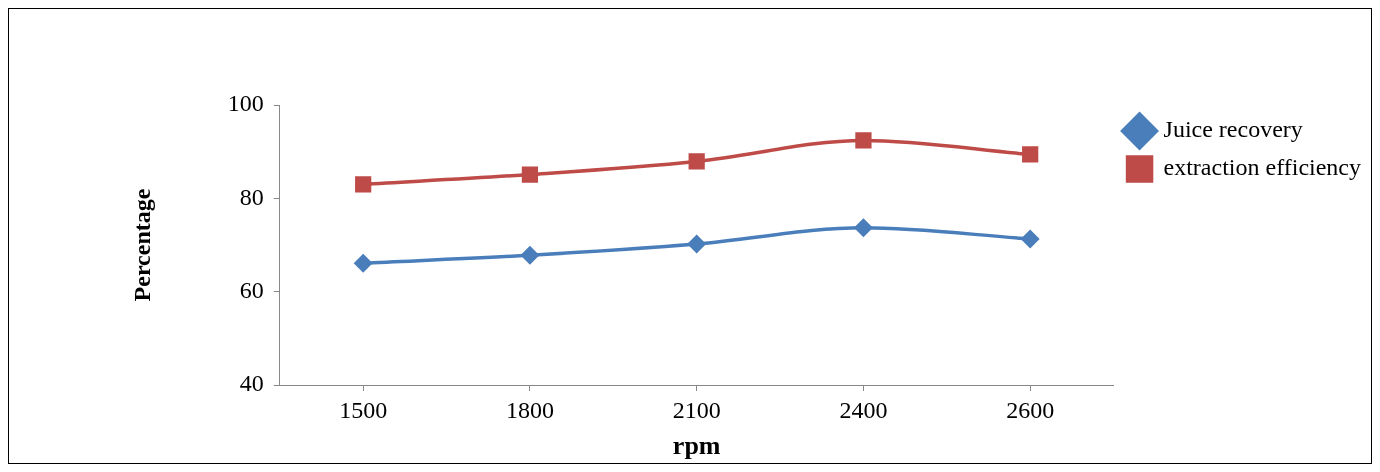 This screenshot has height=472, width=1380. Describe the element at coordinates (1262, 167) in the screenshot. I see `legend-label: extraction efficiency` at that location.